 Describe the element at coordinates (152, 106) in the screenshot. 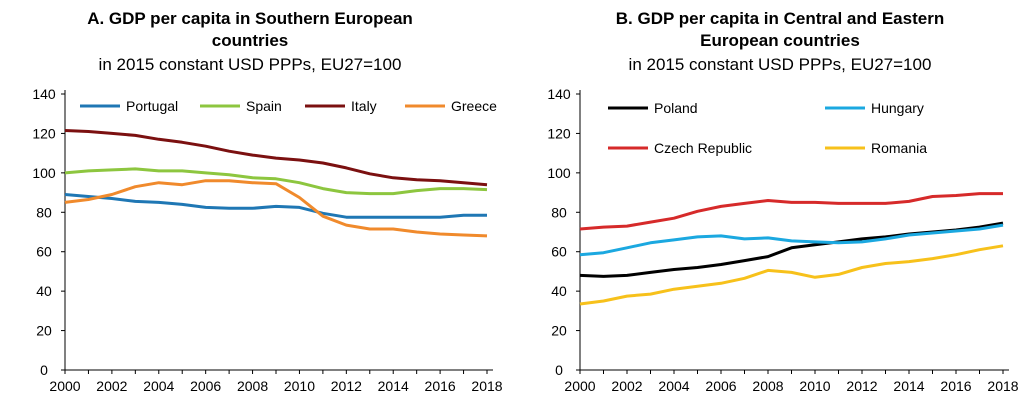

I see `legend-label-portugal: Portugal` at that location.